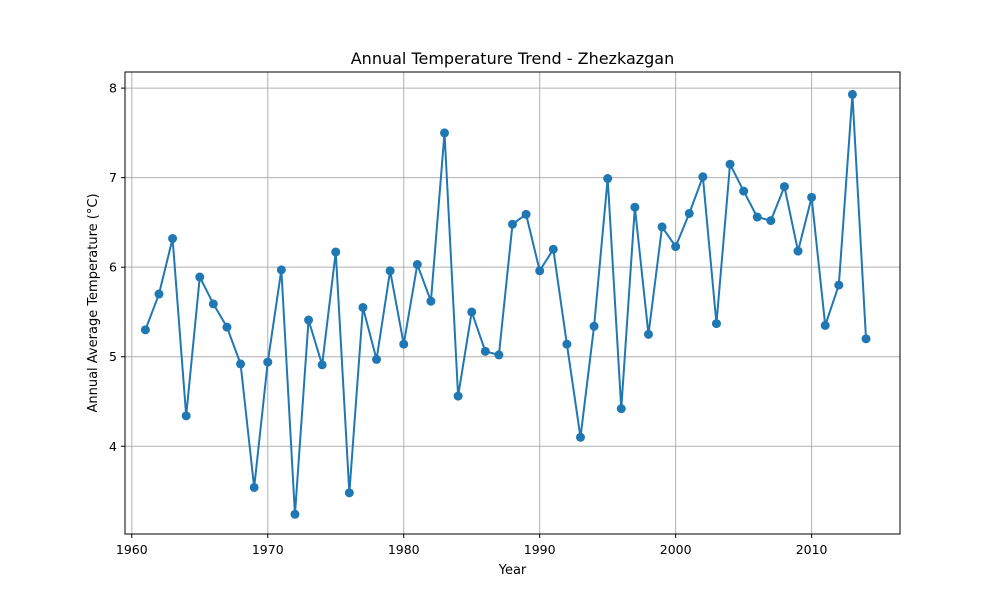 The image size is (1000, 600). What do you see at coordinates (512, 570) in the screenshot?
I see `x-axis-label: Year` at bounding box center [512, 570].